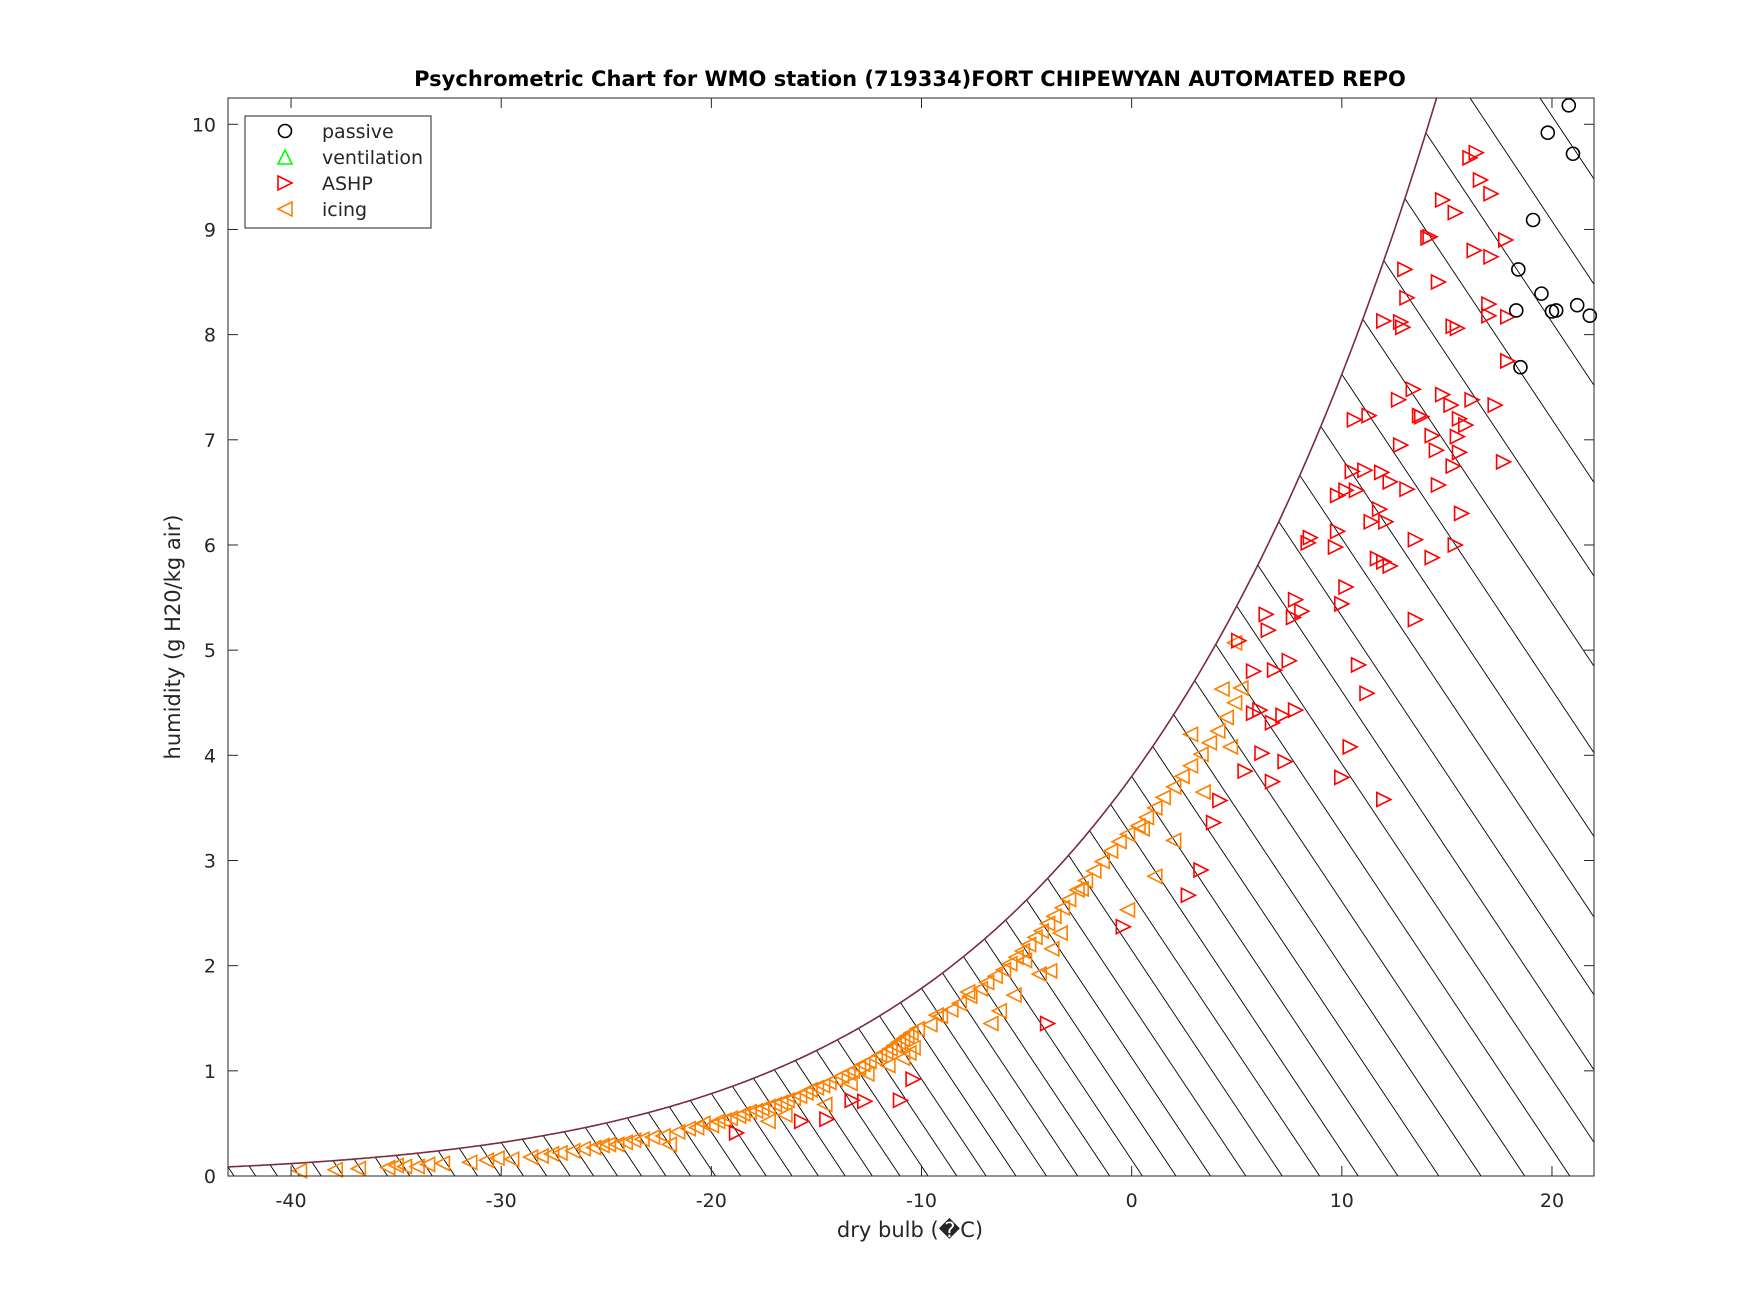 Image resolution: width=1750 pixels, height=1313 pixels. What do you see at coordinates (285, 131) in the screenshot?
I see `passive-legend-marker` at bounding box center [285, 131].